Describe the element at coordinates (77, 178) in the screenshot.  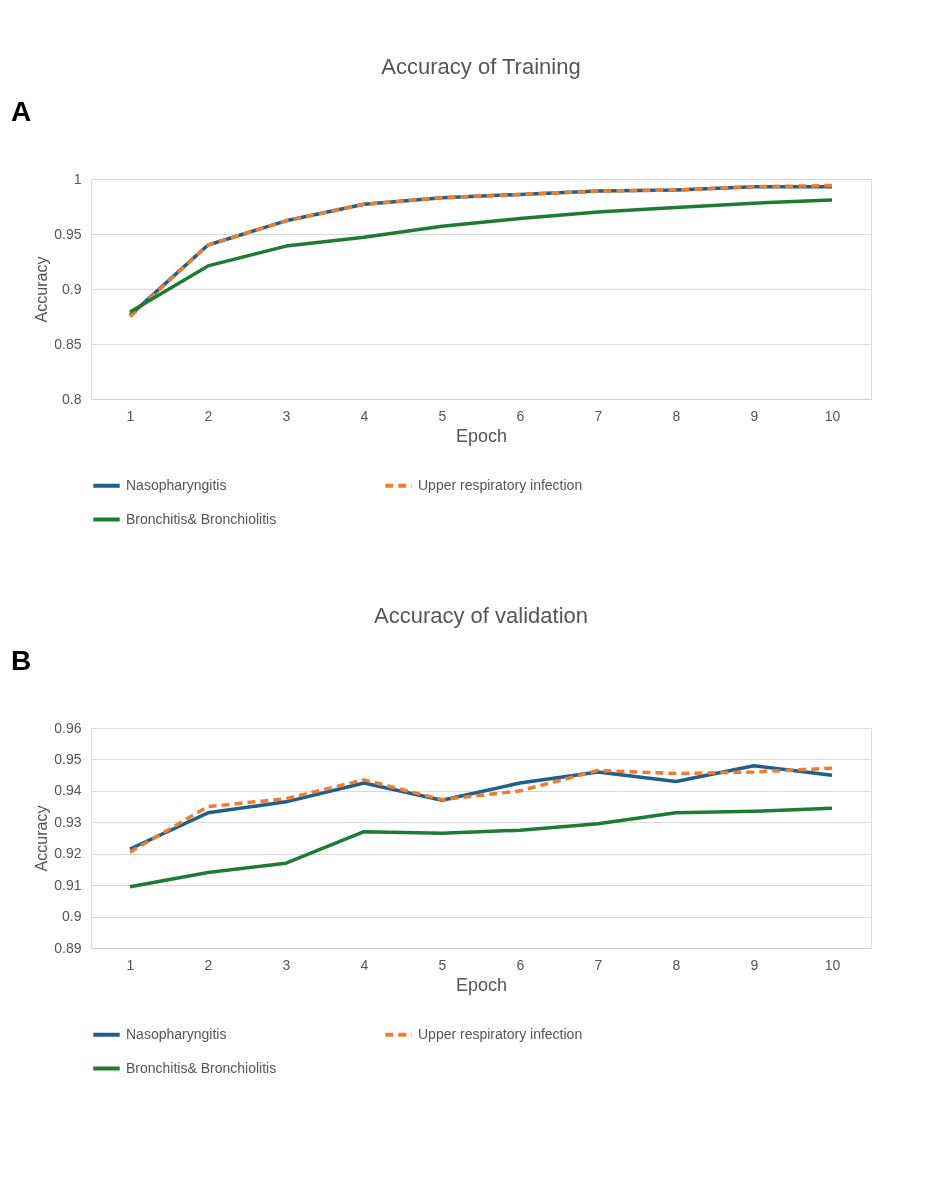
I see `y-tick-label: 1` at that location.